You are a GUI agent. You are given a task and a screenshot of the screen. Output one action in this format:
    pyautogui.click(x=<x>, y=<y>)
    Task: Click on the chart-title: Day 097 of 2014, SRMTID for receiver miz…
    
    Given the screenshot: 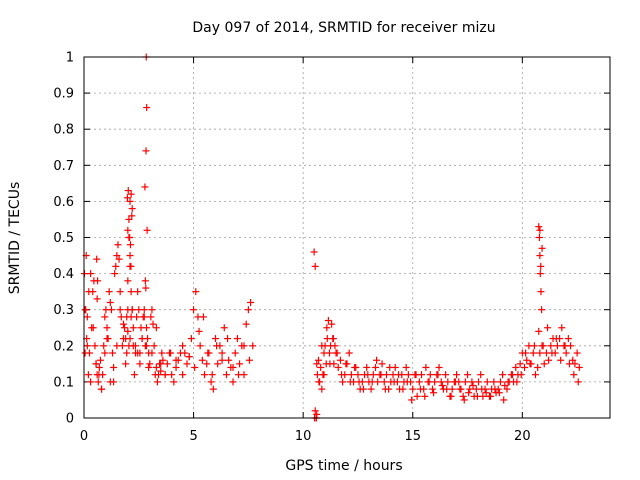 What is the action you would take?
    pyautogui.click(x=343, y=28)
    